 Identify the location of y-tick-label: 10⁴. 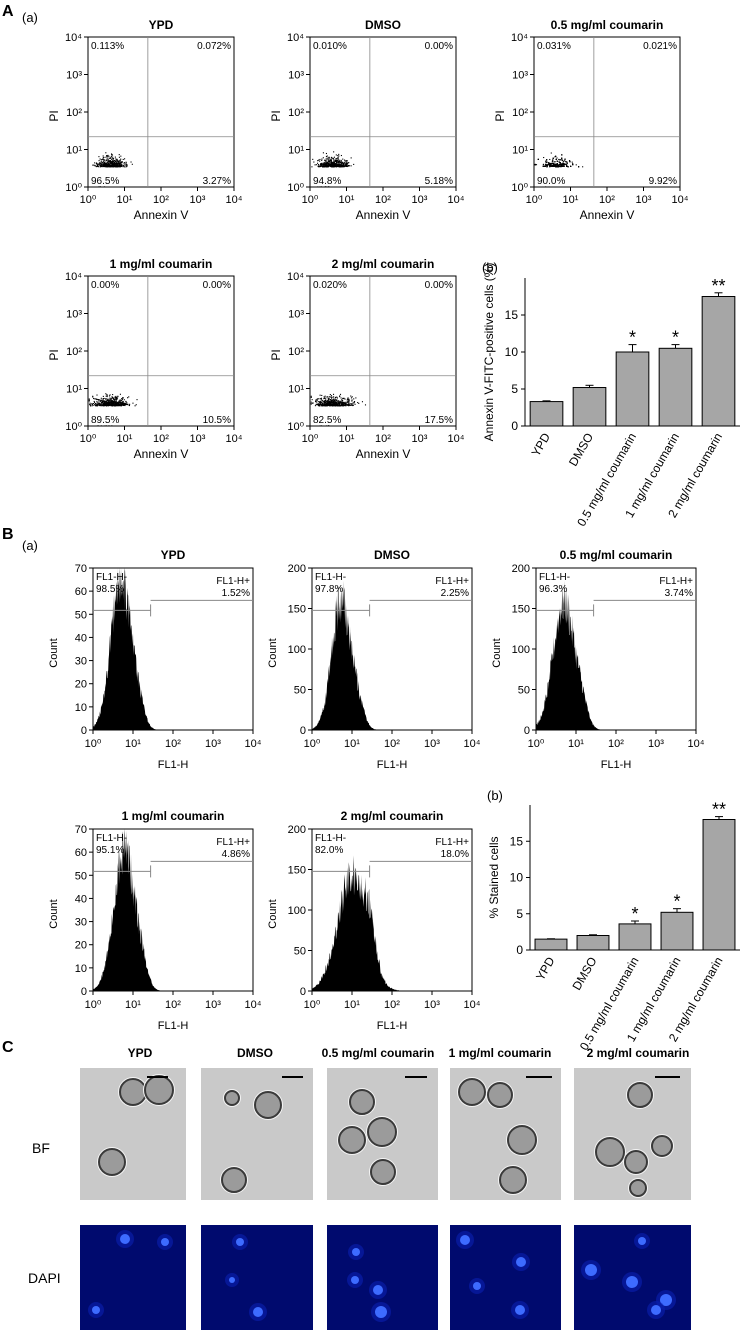
(73, 277).